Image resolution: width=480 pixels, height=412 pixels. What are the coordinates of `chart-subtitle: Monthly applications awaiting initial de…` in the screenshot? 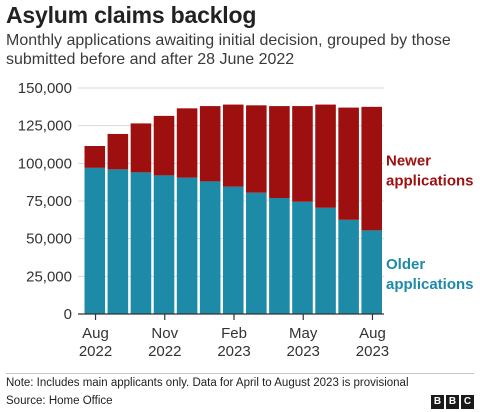 It's located at (228, 50).